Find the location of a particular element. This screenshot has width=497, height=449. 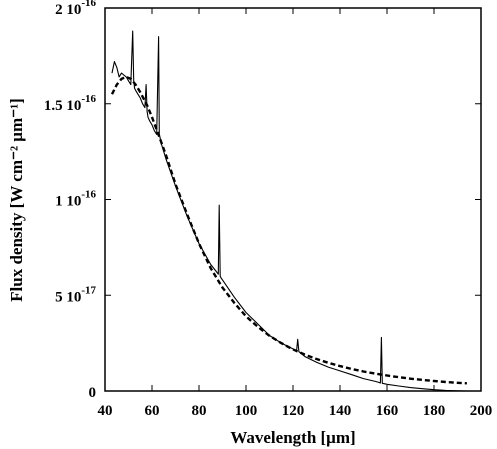

x-tick-label: 180 is located at coordinates (434, 411).